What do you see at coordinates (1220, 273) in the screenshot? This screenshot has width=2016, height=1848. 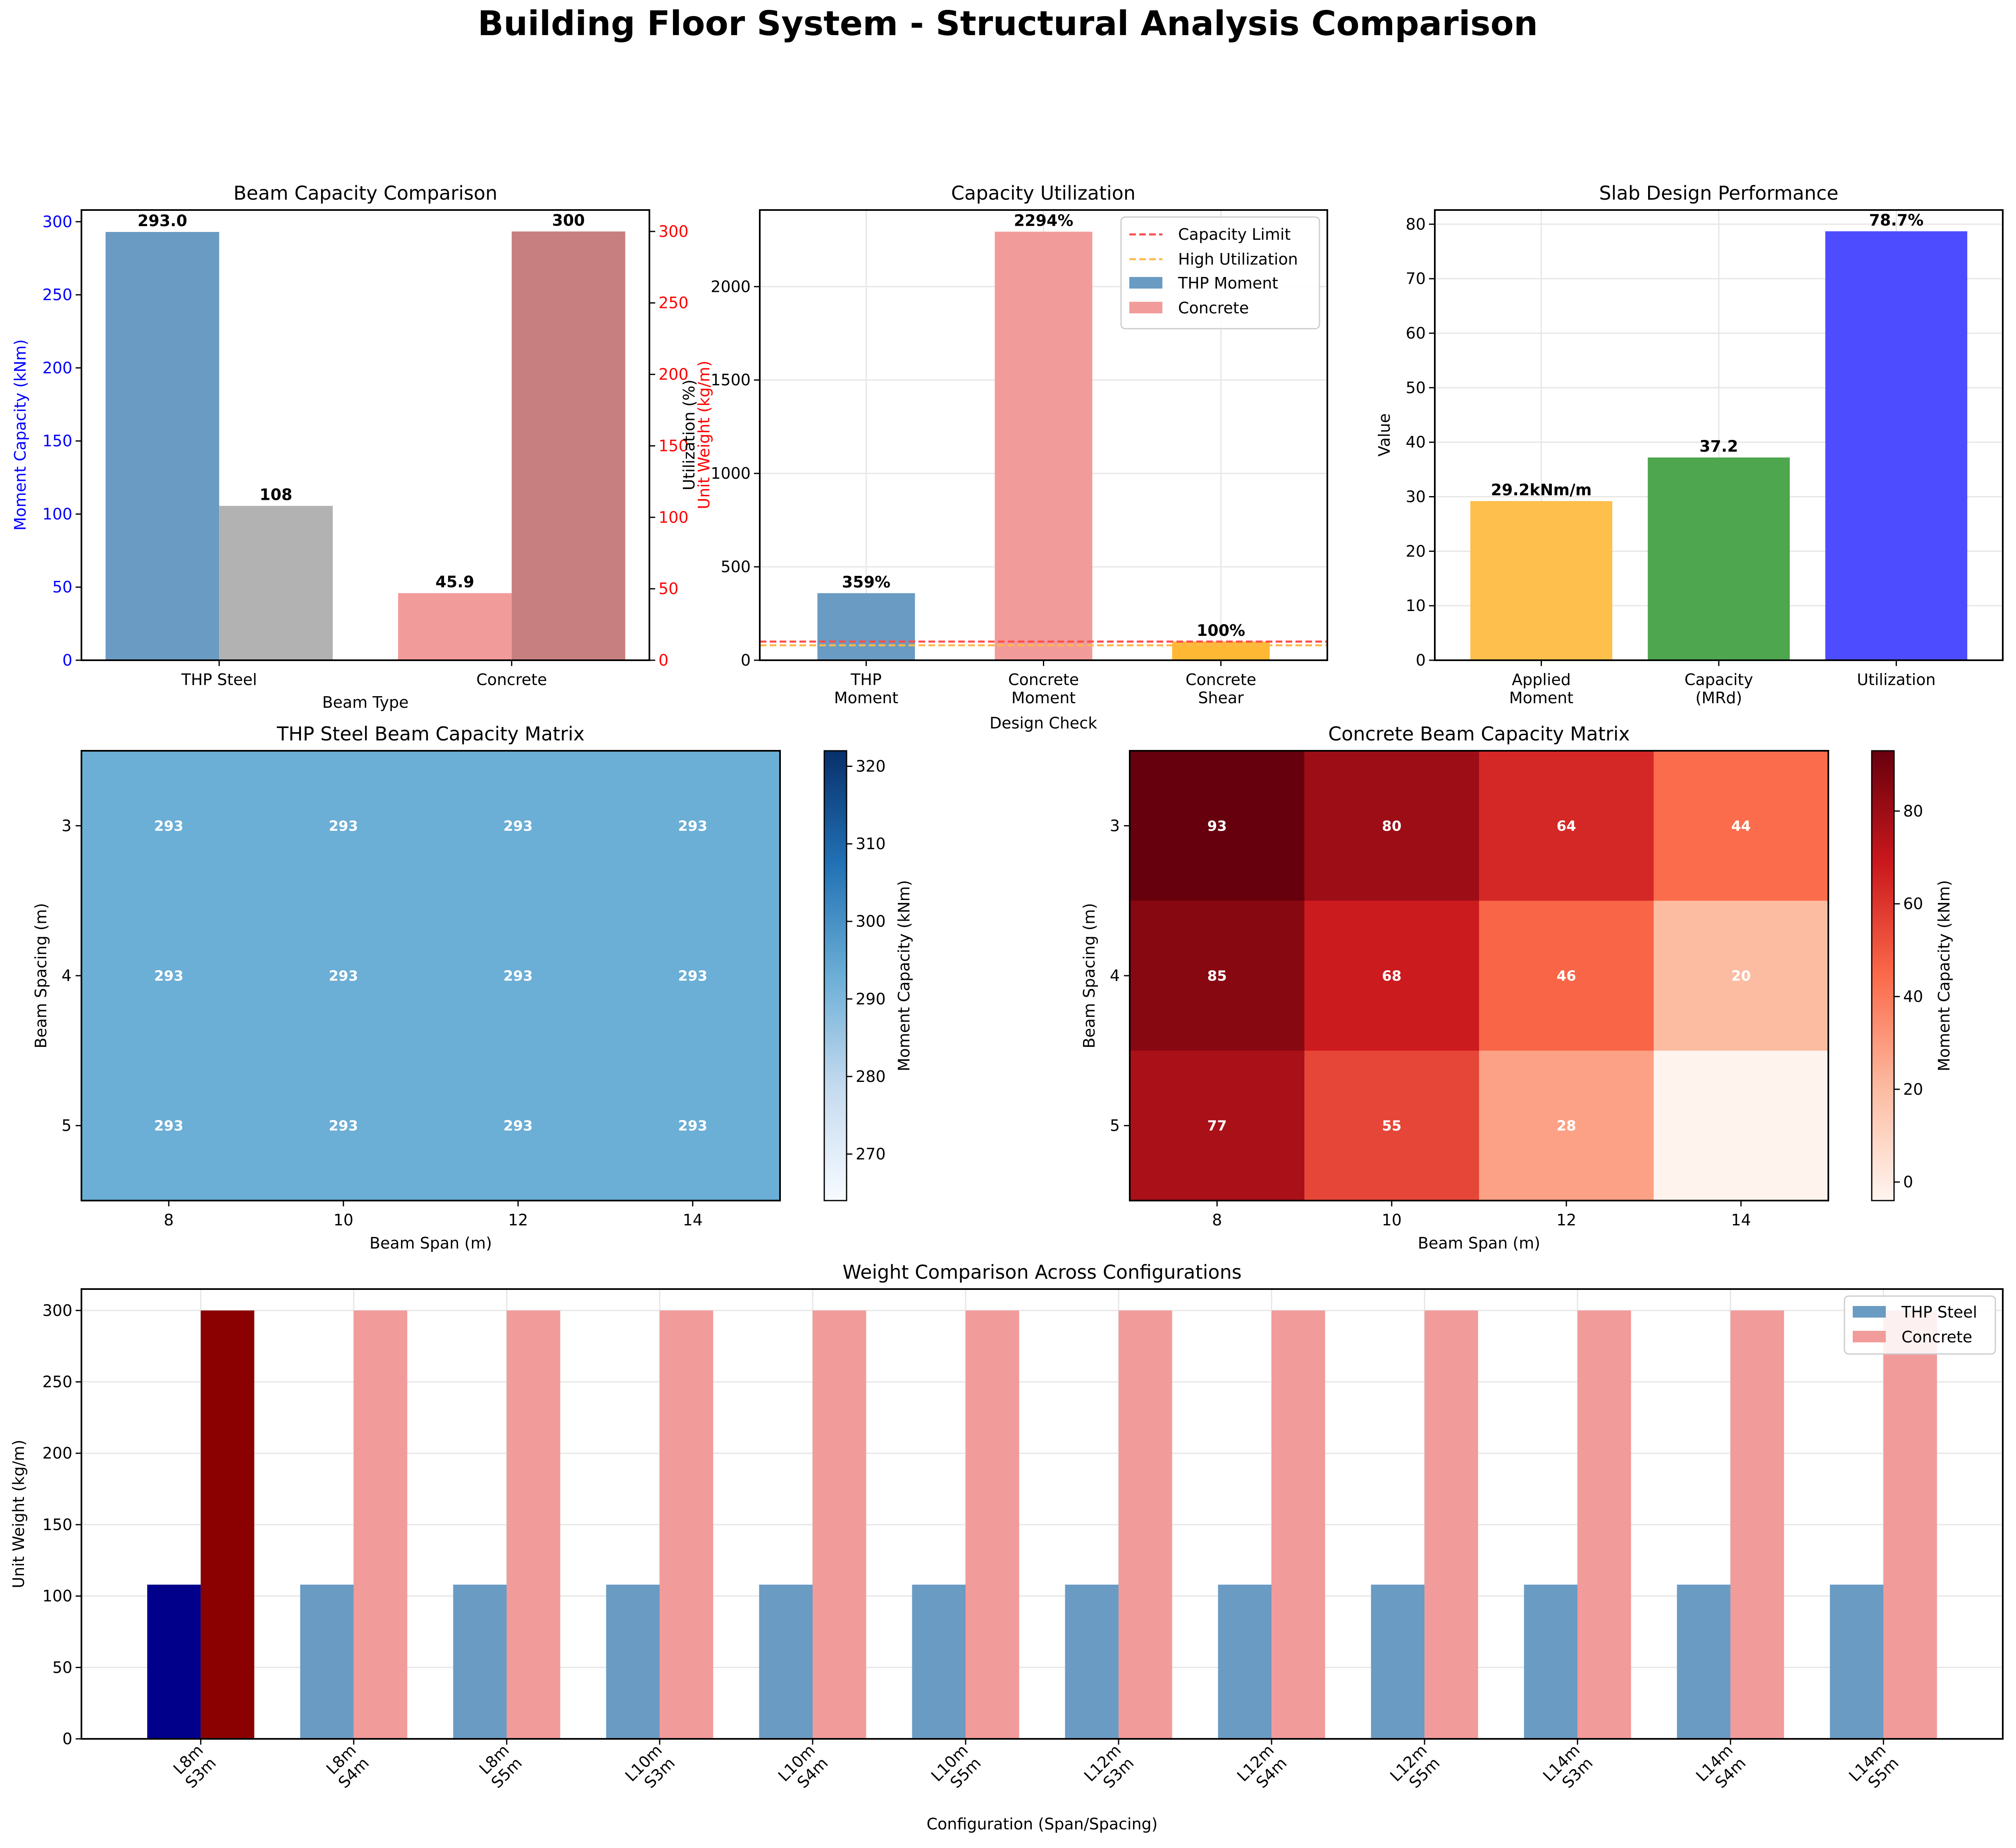 I see `legend-frame` at bounding box center [1220, 273].